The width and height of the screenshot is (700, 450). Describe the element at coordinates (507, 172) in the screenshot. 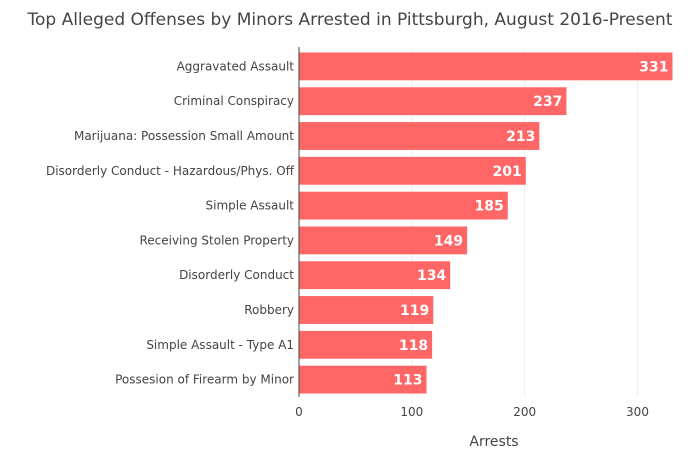

I see `bar-value-label: 201` at that location.